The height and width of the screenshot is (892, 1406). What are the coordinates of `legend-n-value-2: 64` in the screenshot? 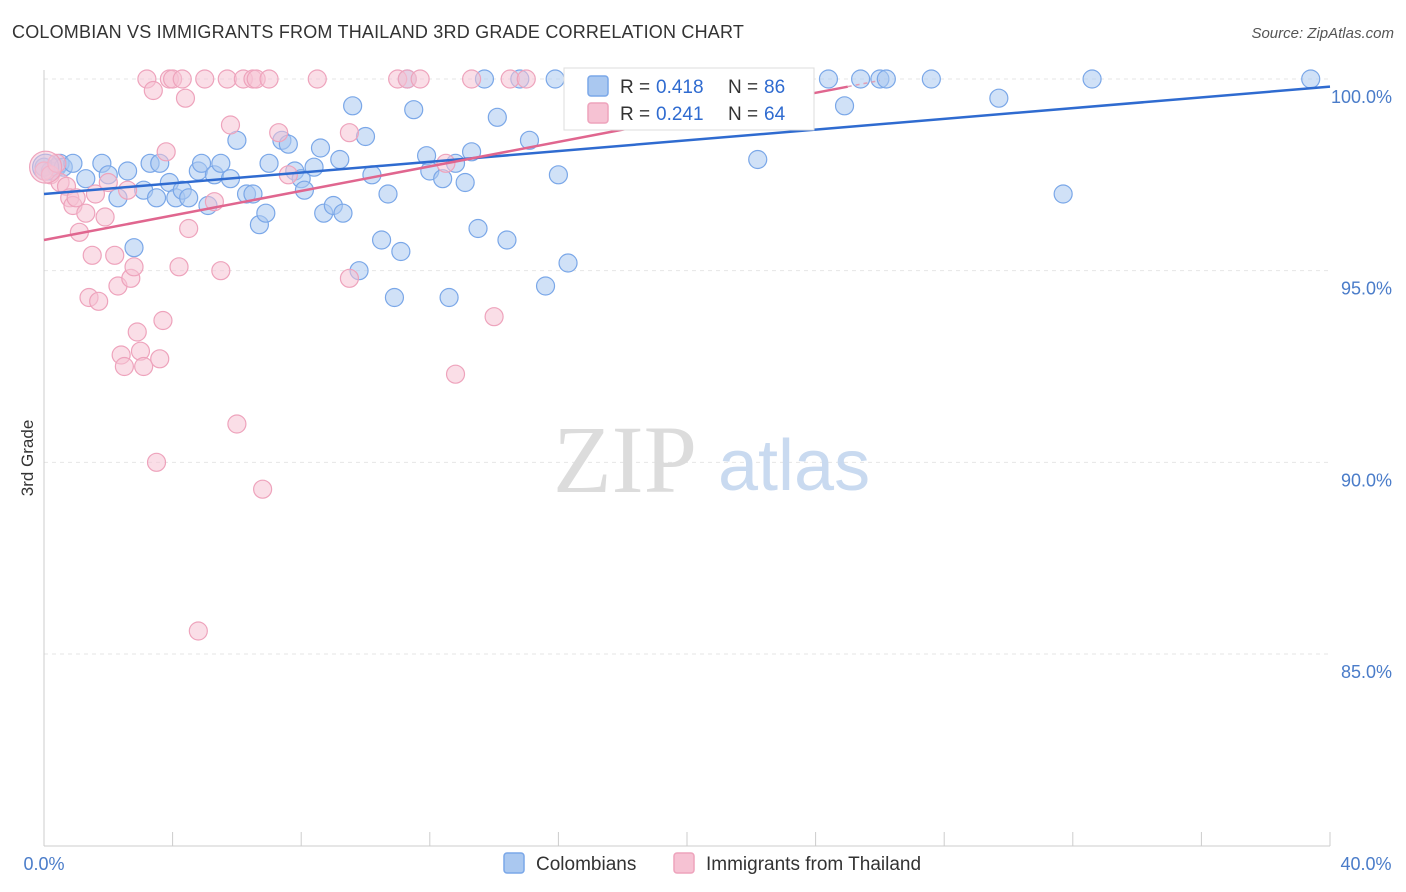 It's located at (775, 114).